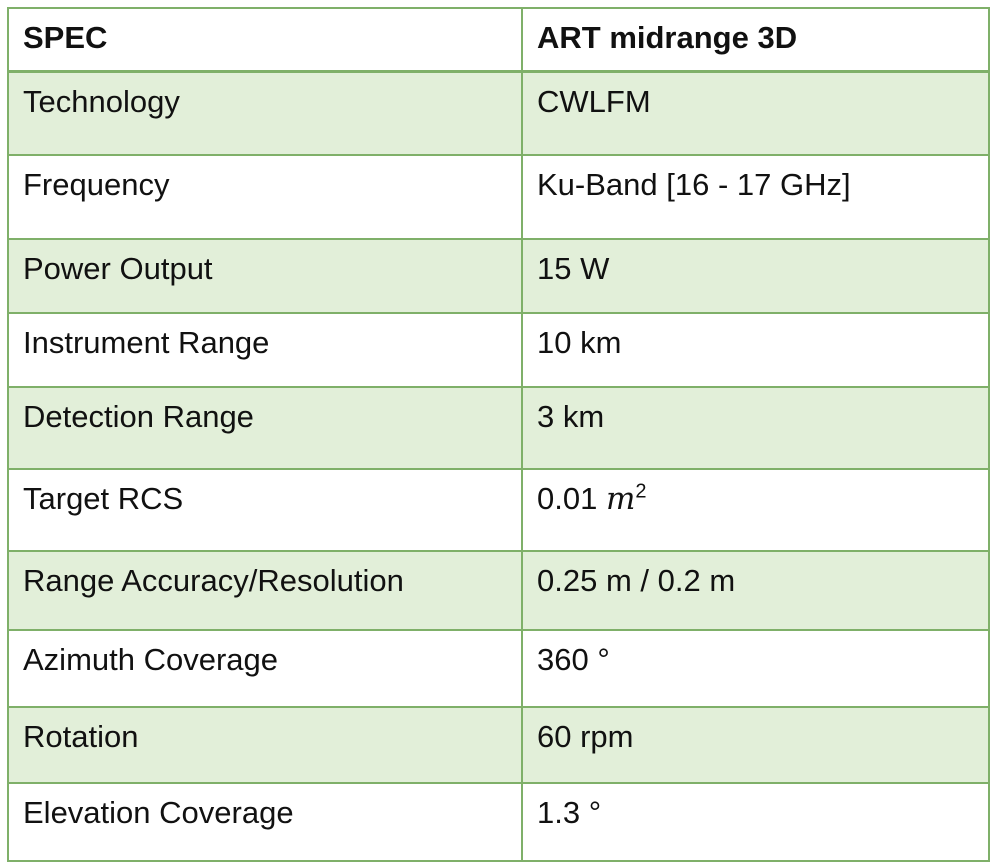 This screenshot has width=994, height=866. I want to click on spec-cell: Elevation Coverage, so click(265, 822).